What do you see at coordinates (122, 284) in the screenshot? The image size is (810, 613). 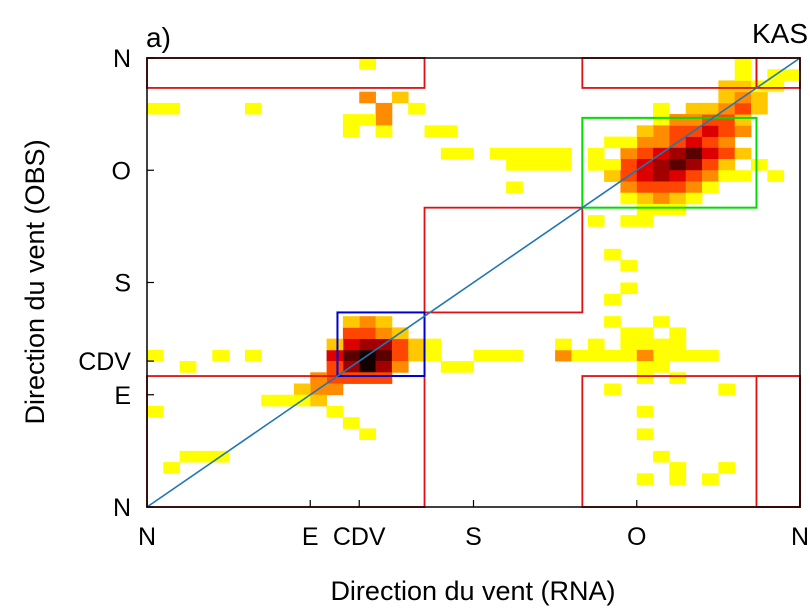 I see `y-tick-label: S` at bounding box center [122, 284].